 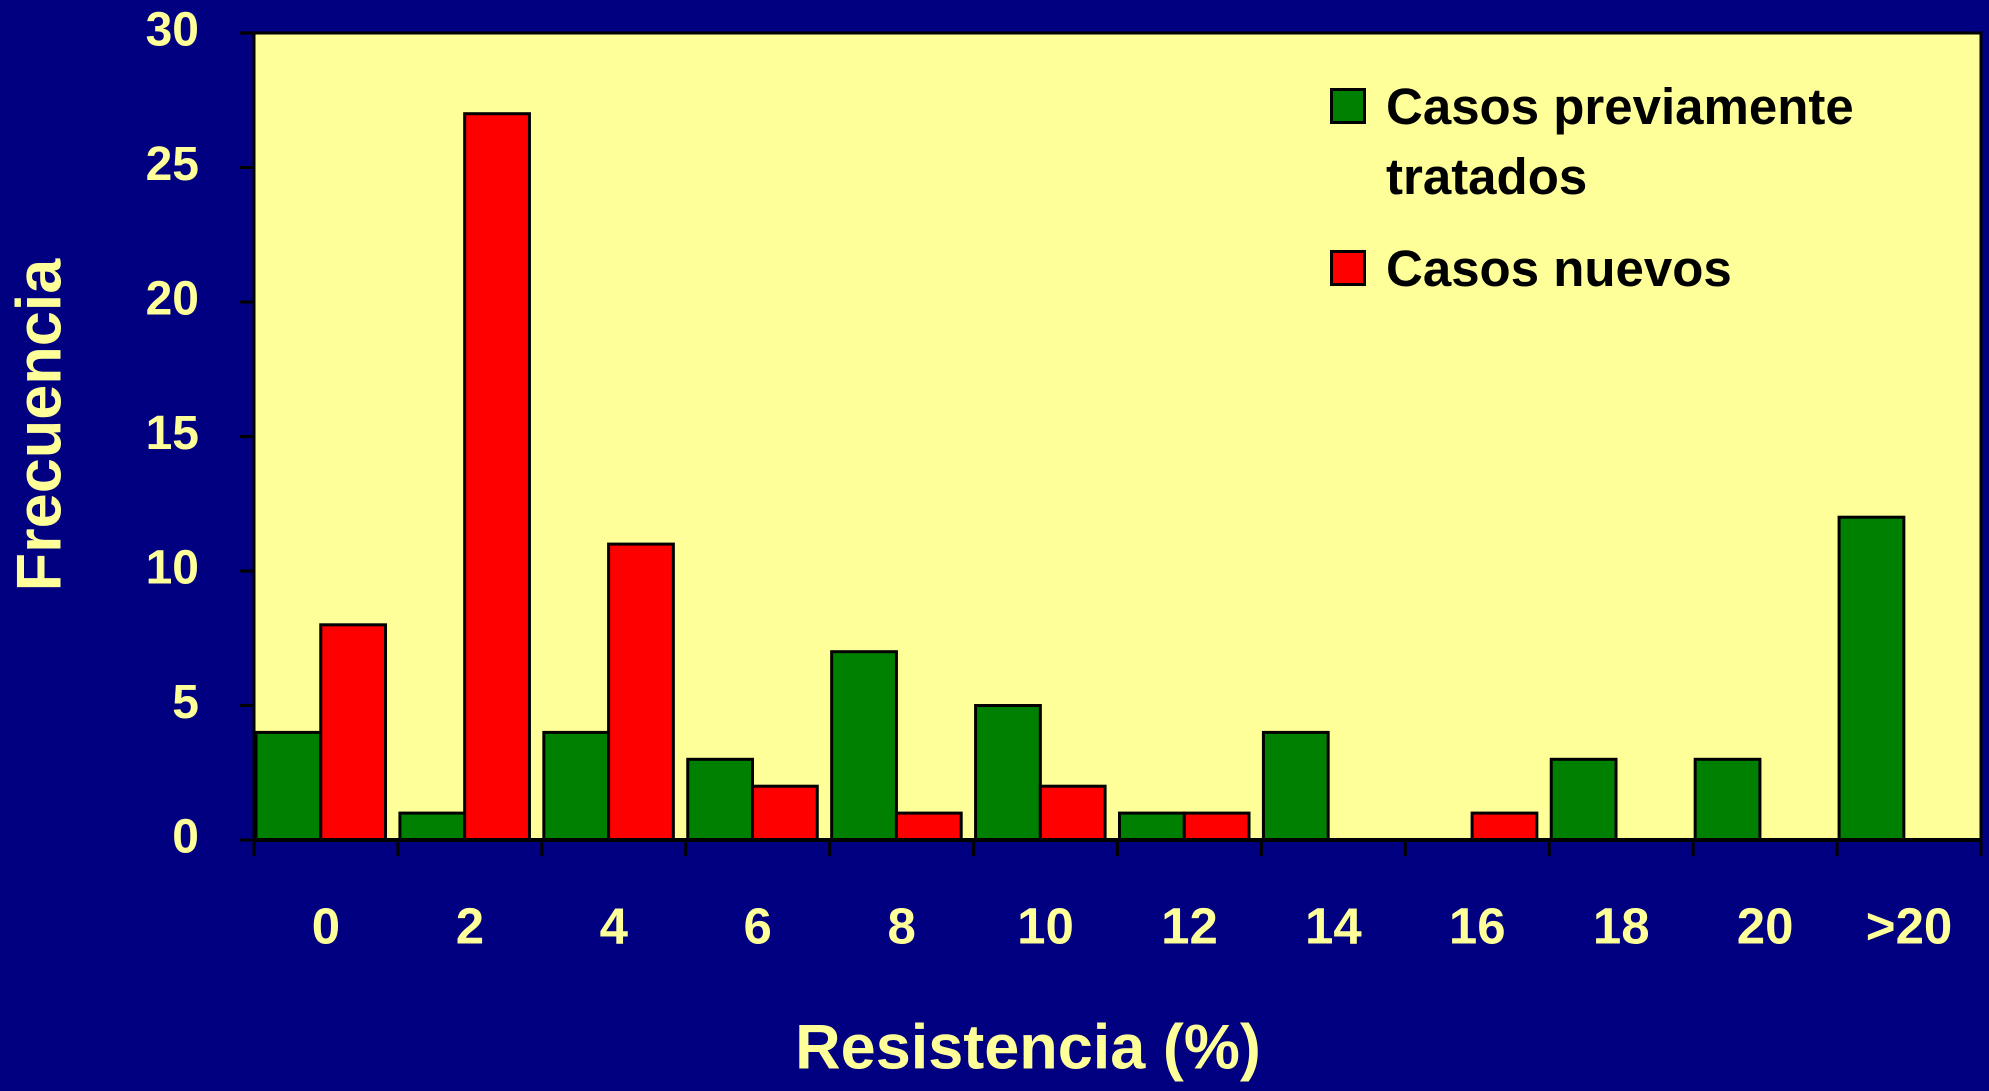 I want to click on x-tick-label: >20, so click(x=1909, y=925).